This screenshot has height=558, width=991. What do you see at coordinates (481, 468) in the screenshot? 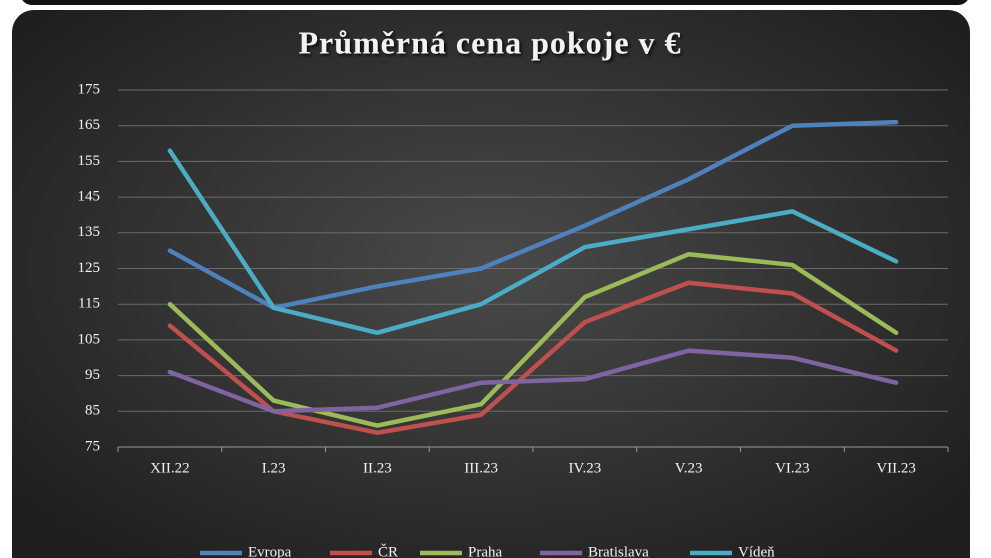
I see `x-tick-label: III.23` at bounding box center [481, 468].